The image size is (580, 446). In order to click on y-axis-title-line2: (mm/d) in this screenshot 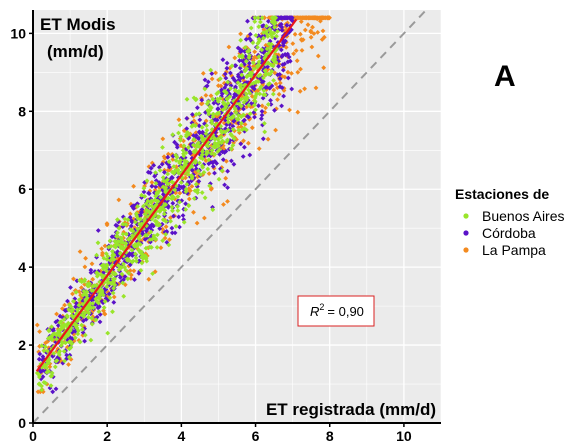, I will do `click(75, 51)`.